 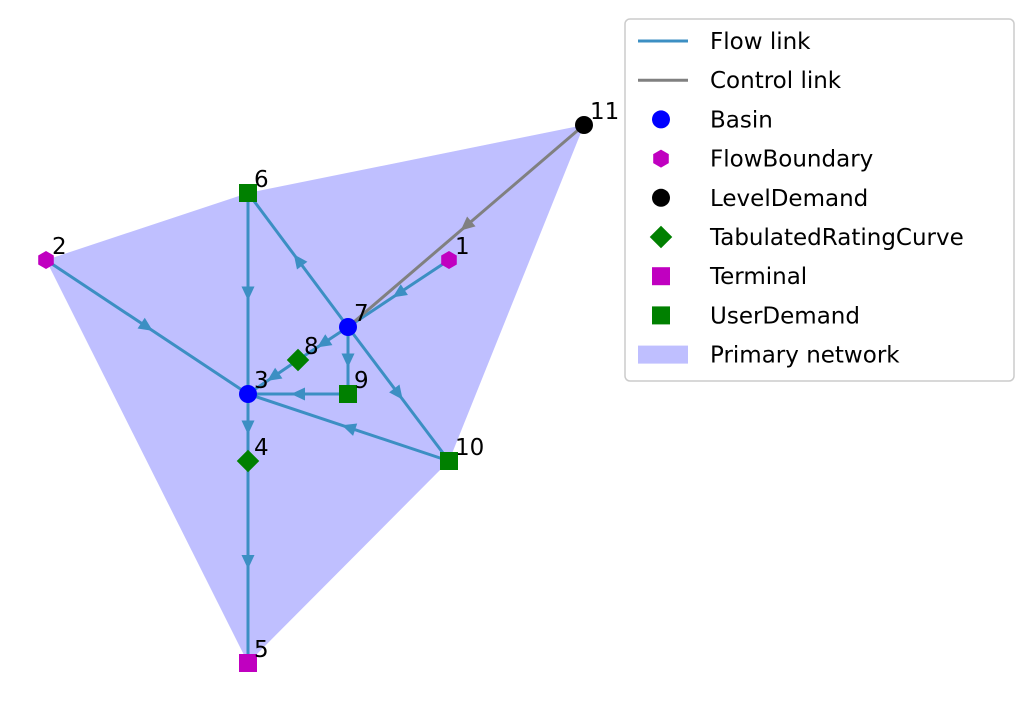 I want to click on node-label-7: 7, so click(x=361, y=314).